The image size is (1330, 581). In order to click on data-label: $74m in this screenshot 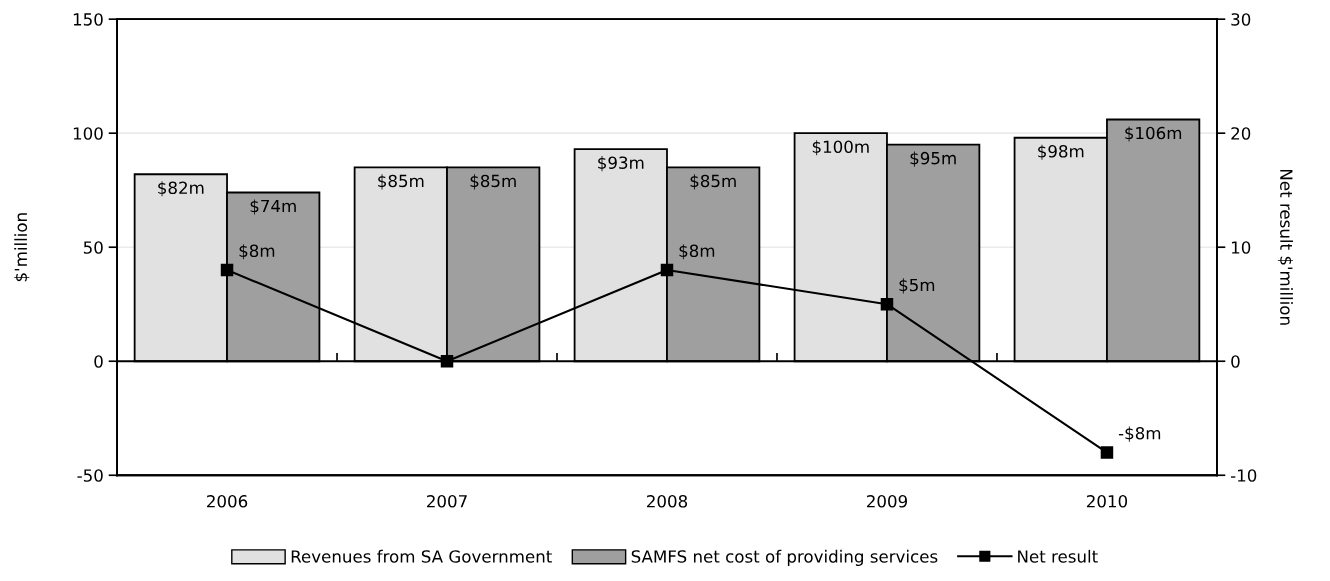, I will do `click(273, 207)`.